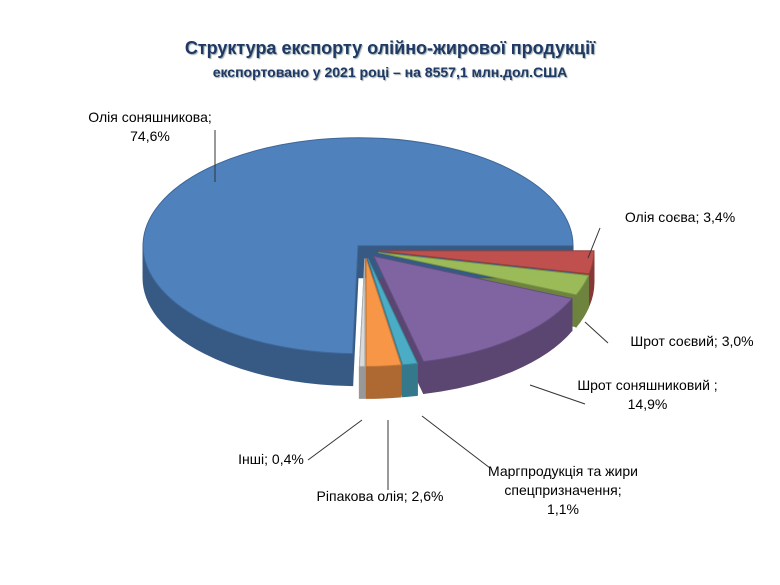  What do you see at coordinates (563, 509) in the screenshot?
I see `label-value: 1,1%` at bounding box center [563, 509].